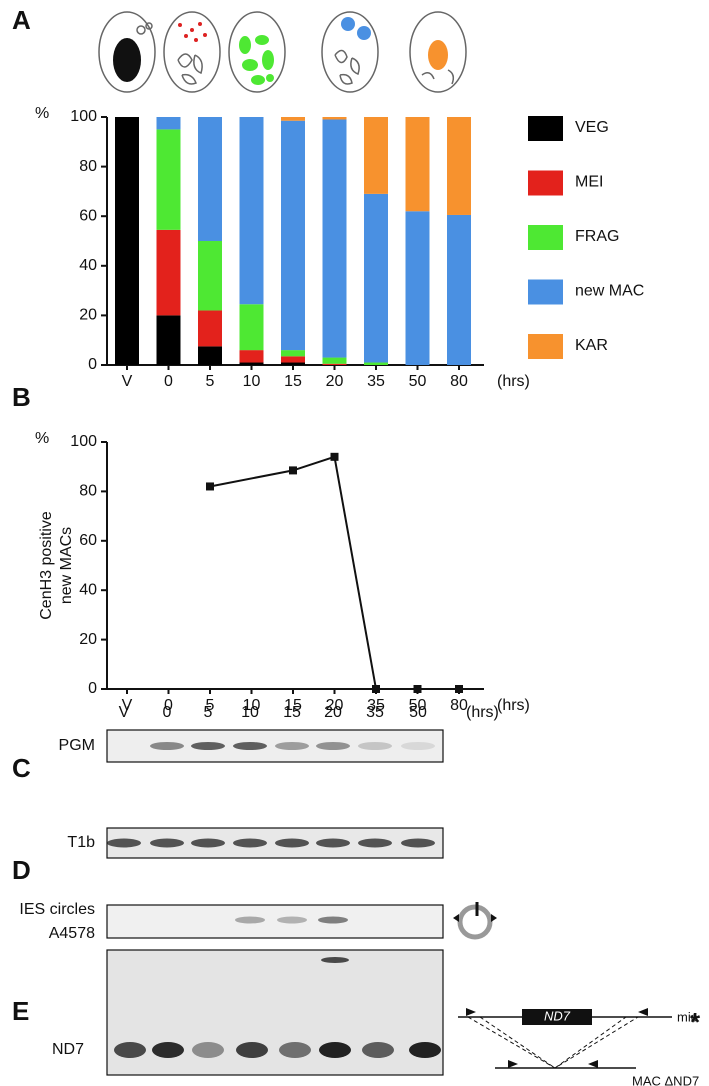 This screenshot has height=1086, width=709. What do you see at coordinates (334, 572) in the screenshot?
I see `line` at bounding box center [334, 572].